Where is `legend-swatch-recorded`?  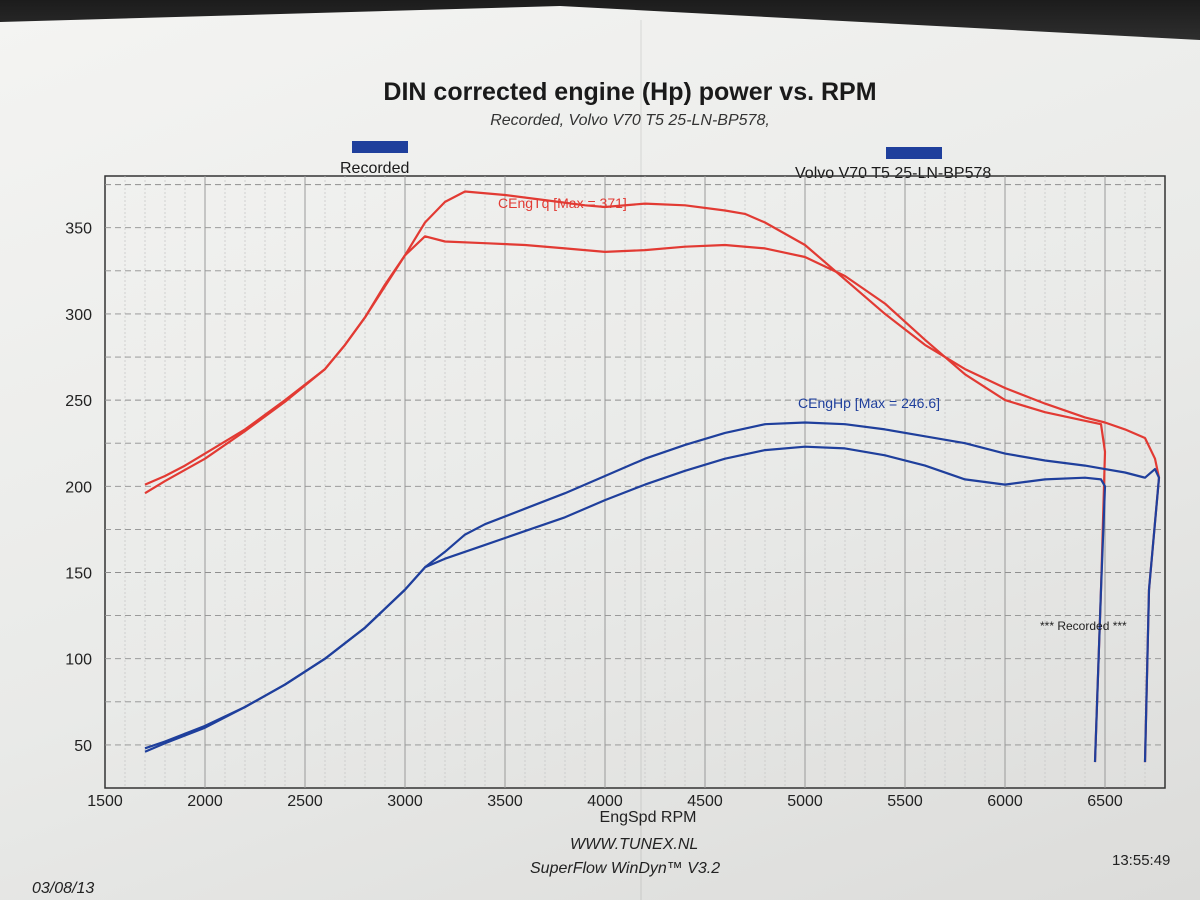 legend-swatch-recorded is located at coordinates (380, 147).